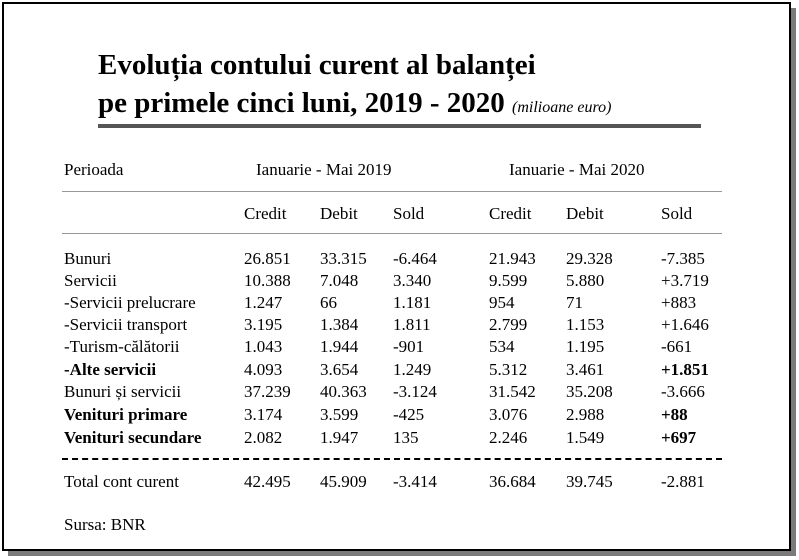 This screenshot has height=560, width=799. Describe the element at coordinates (585, 414) in the screenshot. I see `table-cell: 2.988` at that location.